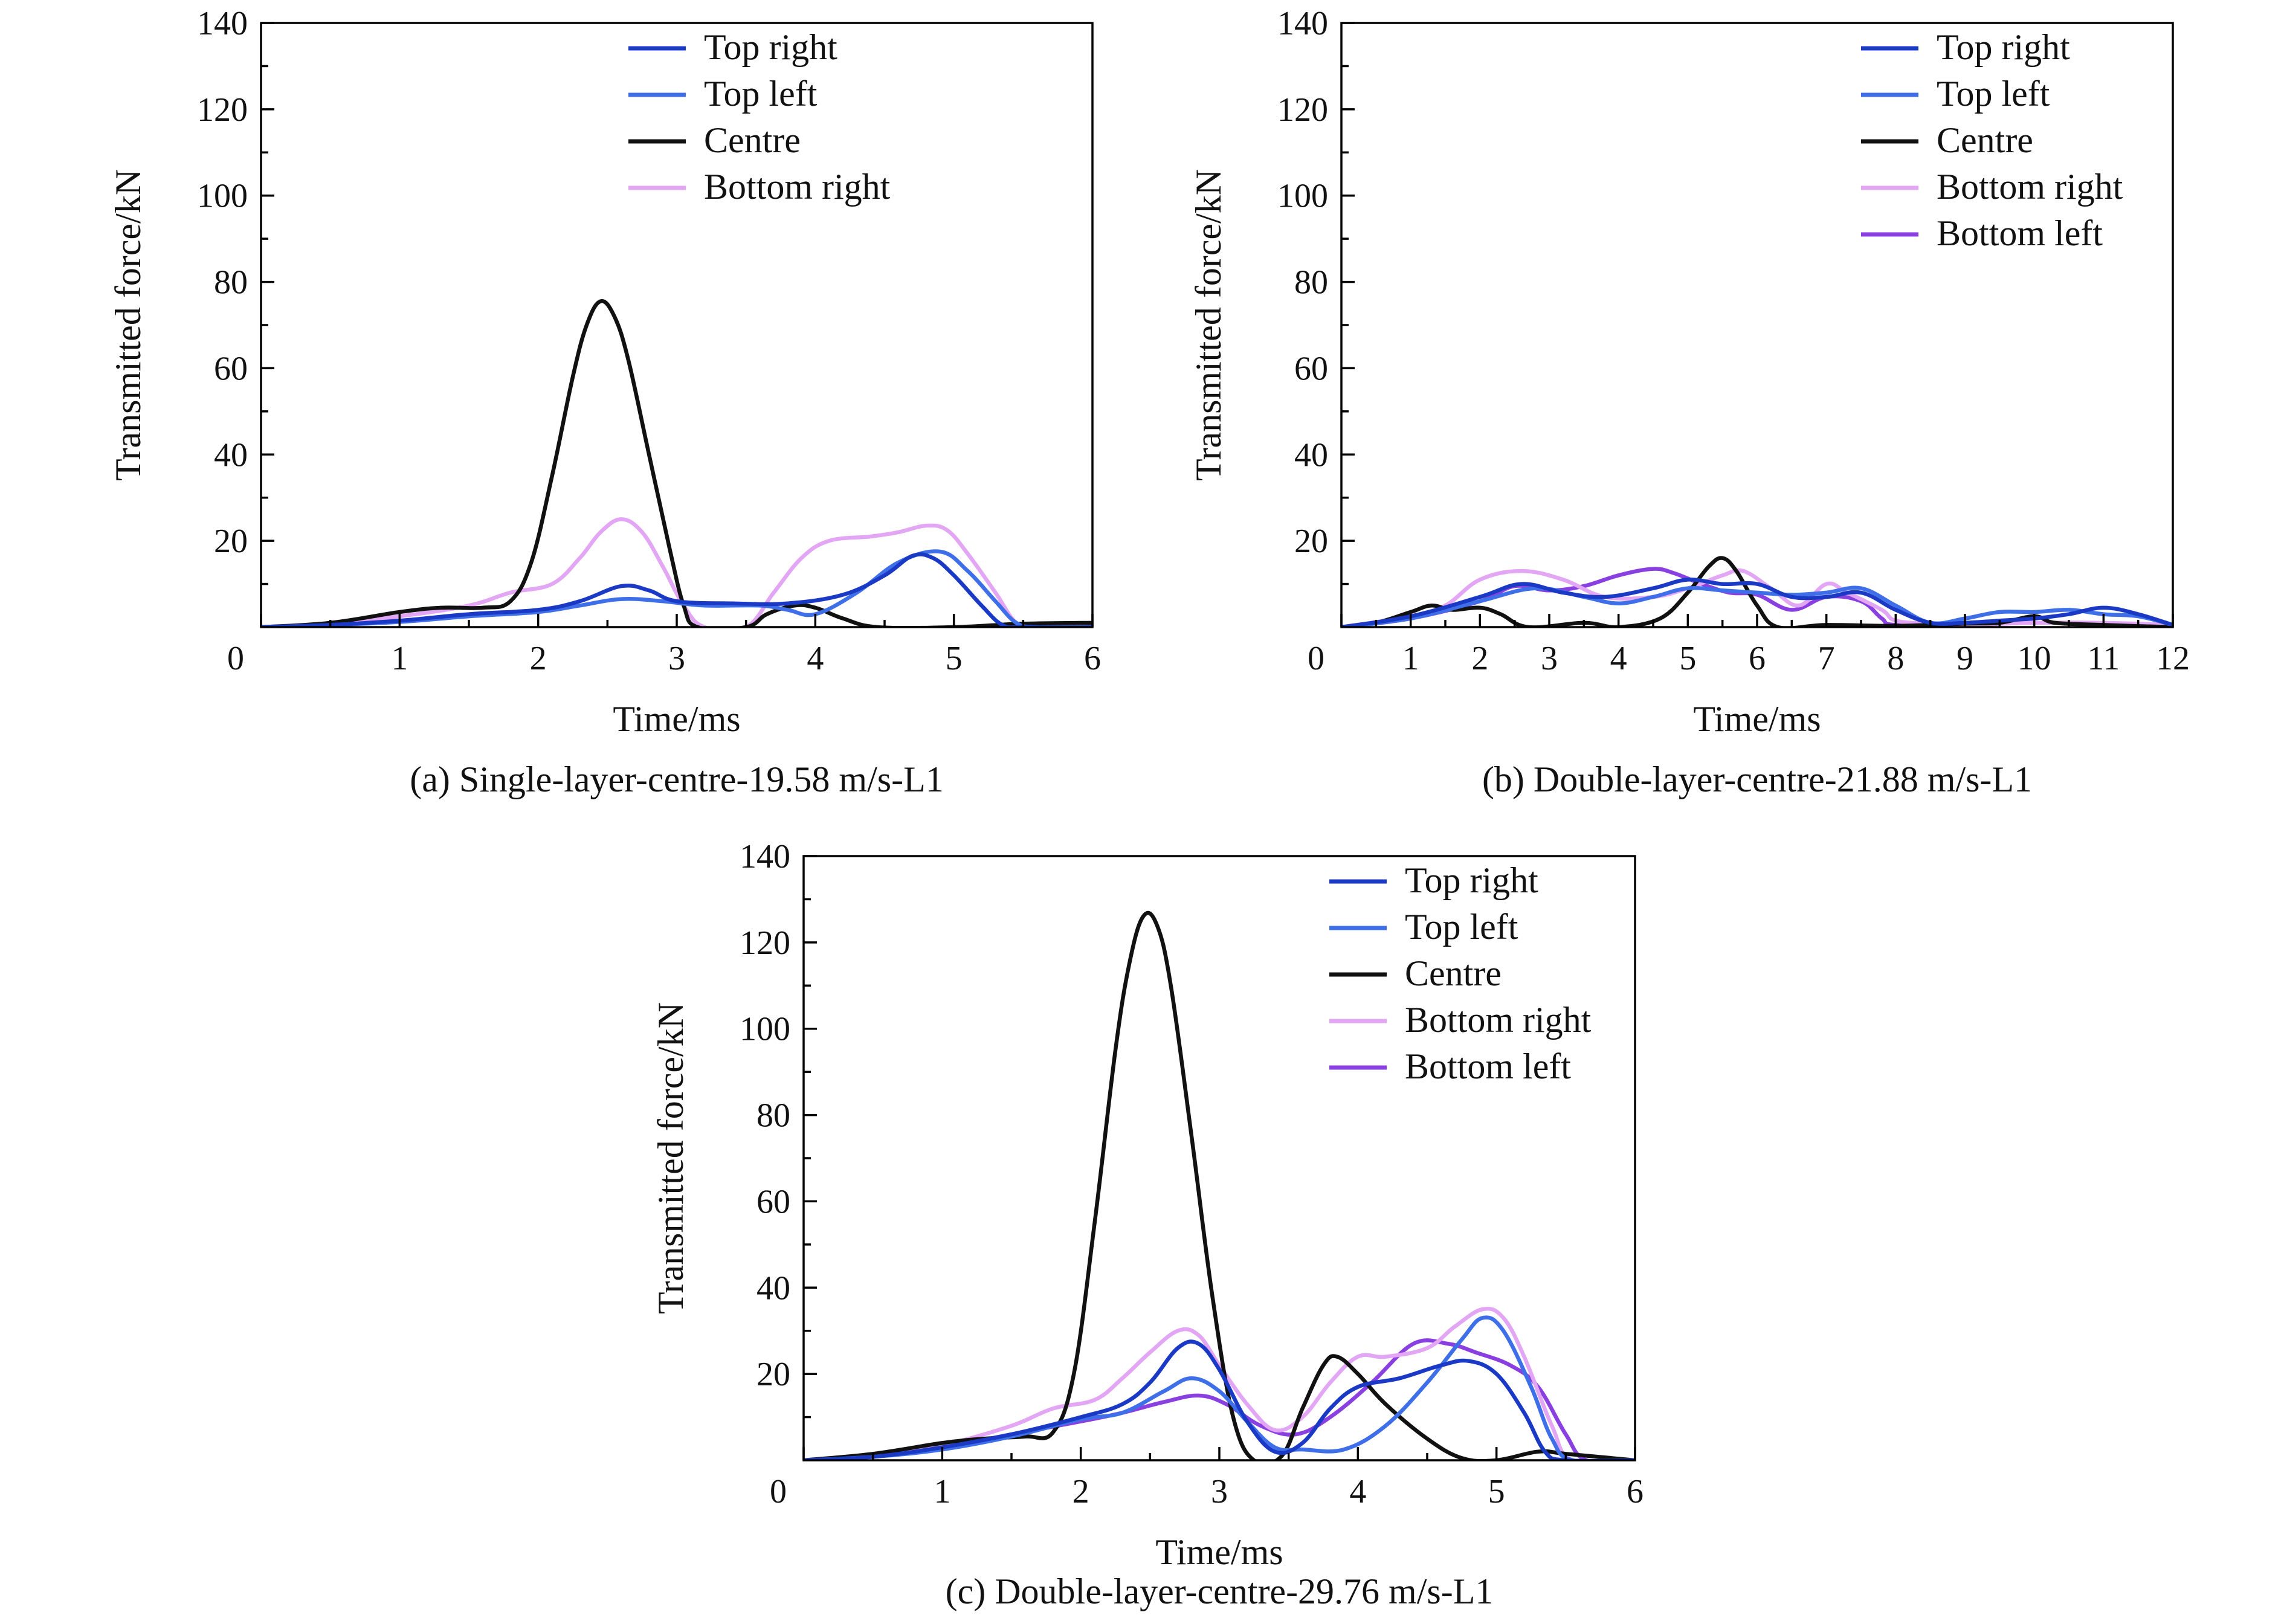 The image size is (2284, 1624). I want to click on x-tick-label: 11, so click(2103, 658).